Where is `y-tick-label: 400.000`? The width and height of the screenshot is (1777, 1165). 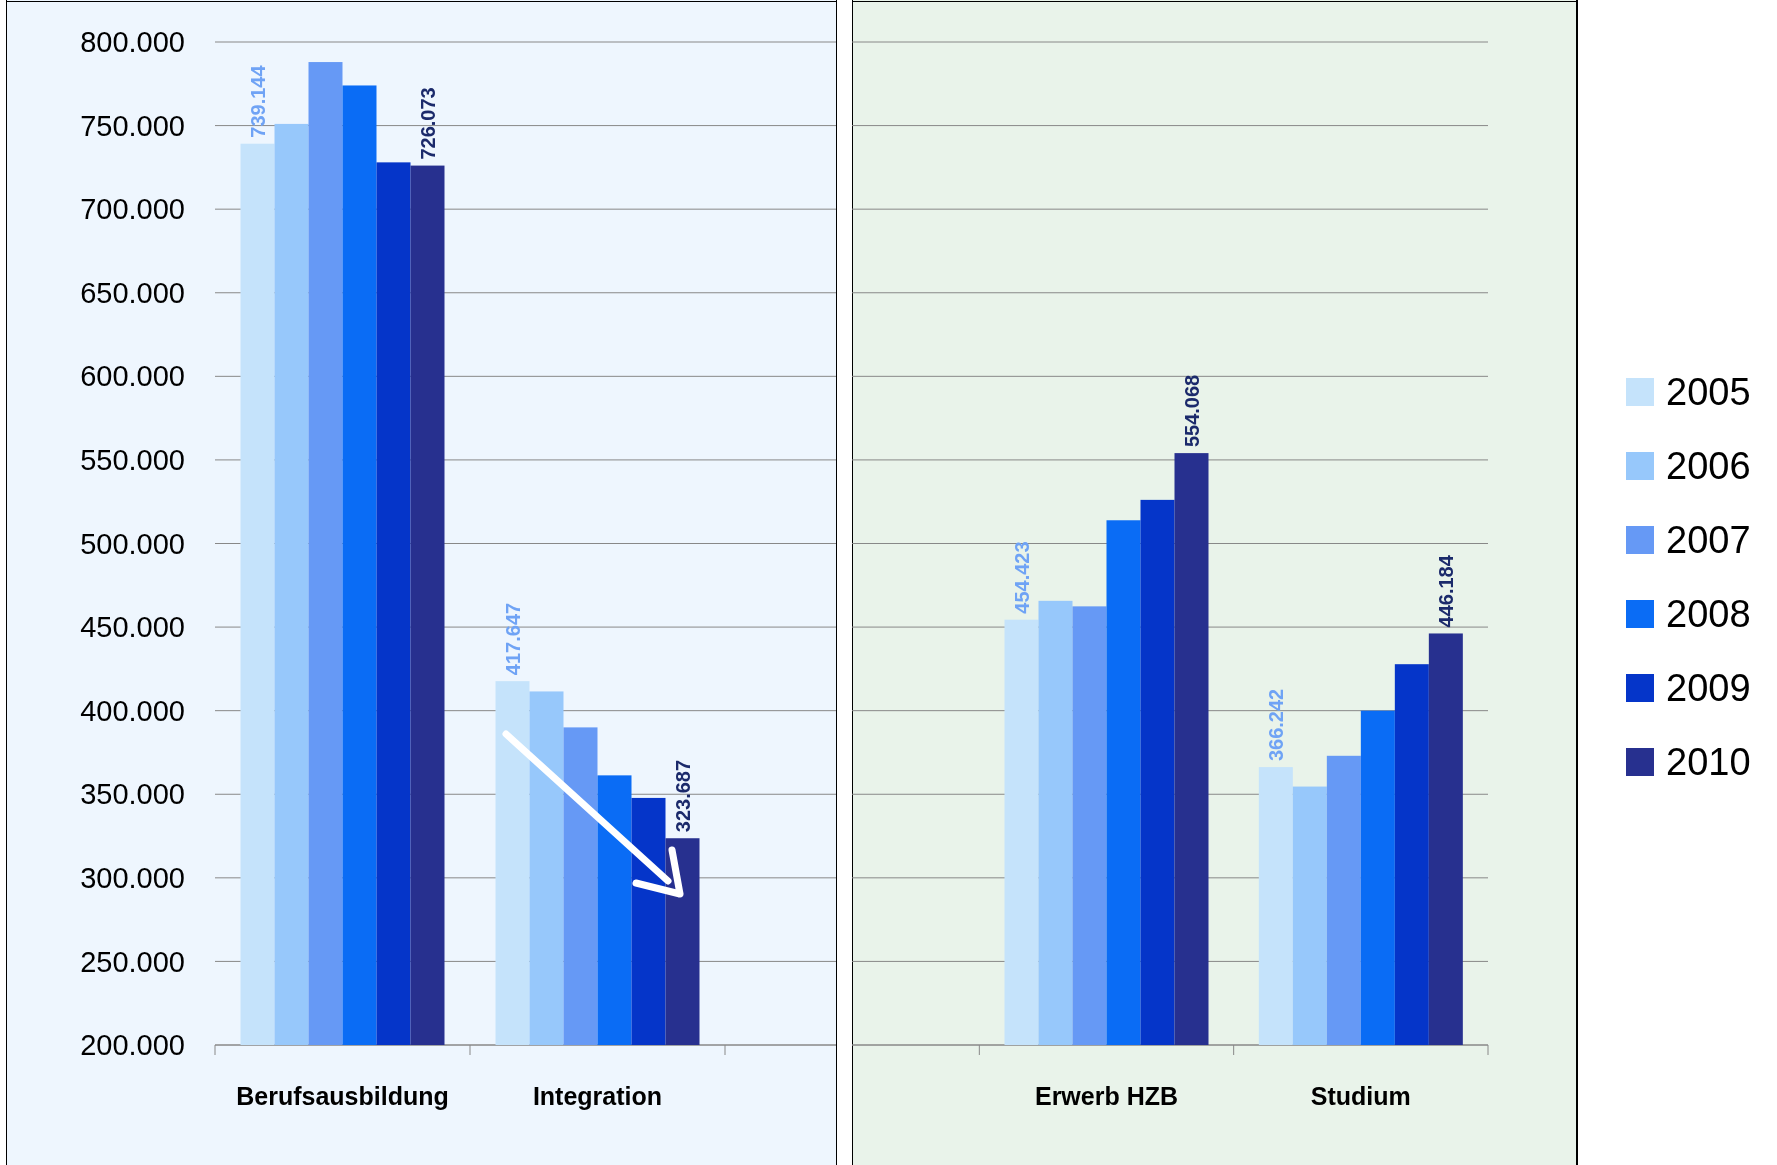
y-tick-label: 400.000 is located at coordinates (132, 710).